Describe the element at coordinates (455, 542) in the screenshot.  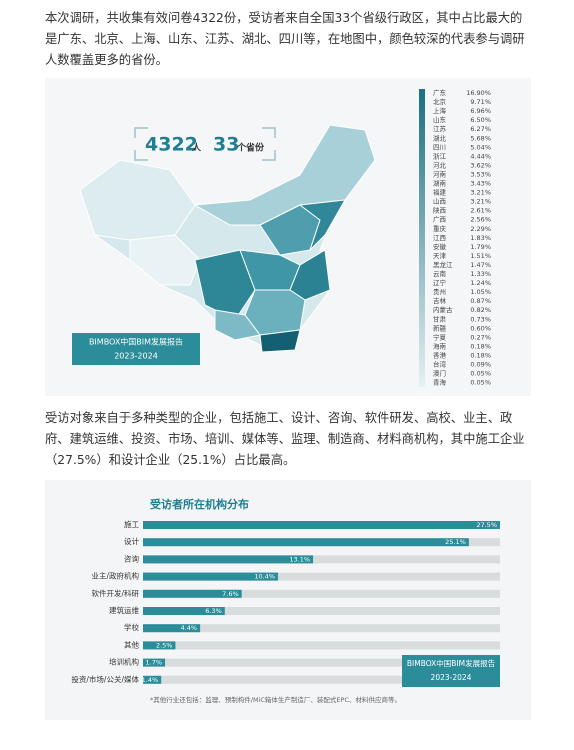
I see `value-label: 25.1%` at that location.